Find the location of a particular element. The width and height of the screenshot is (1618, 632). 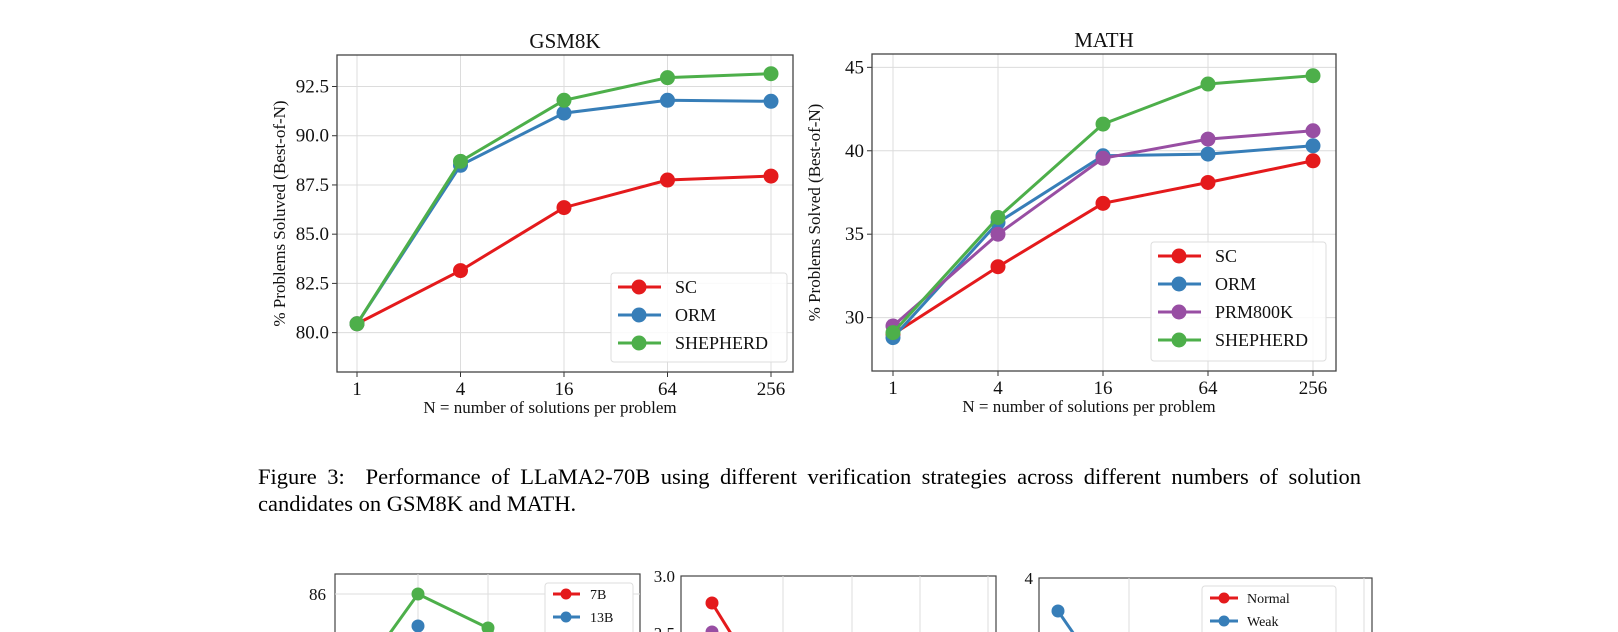

chart-title: MATH is located at coordinates (1104, 40).